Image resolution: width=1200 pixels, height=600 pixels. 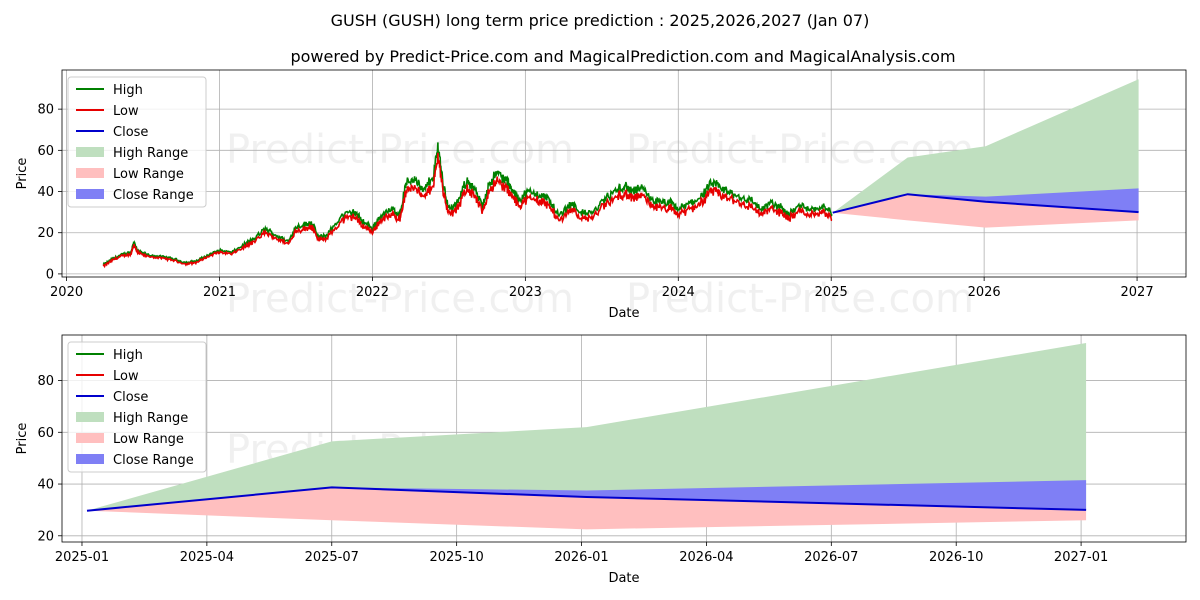 I want to click on x-tick-label: 2020, so click(x=66, y=292).